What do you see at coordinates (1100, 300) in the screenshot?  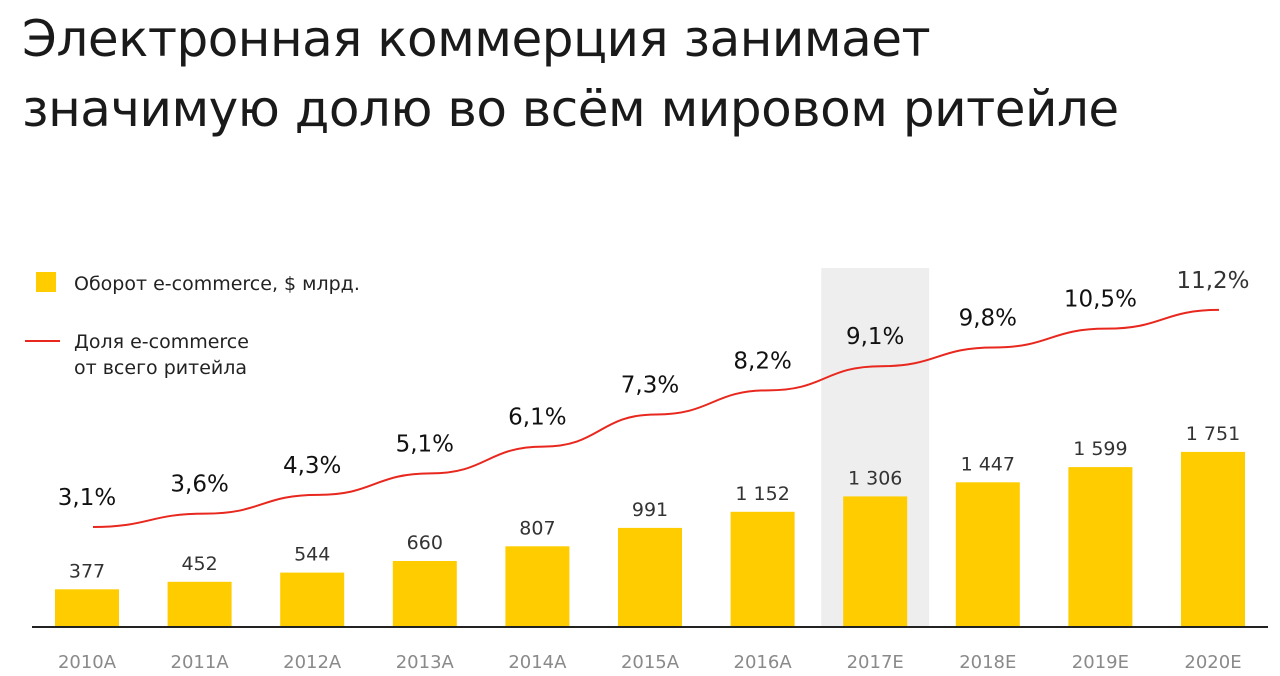 I see `share-value-label-2019E: 10,5%` at bounding box center [1100, 300].